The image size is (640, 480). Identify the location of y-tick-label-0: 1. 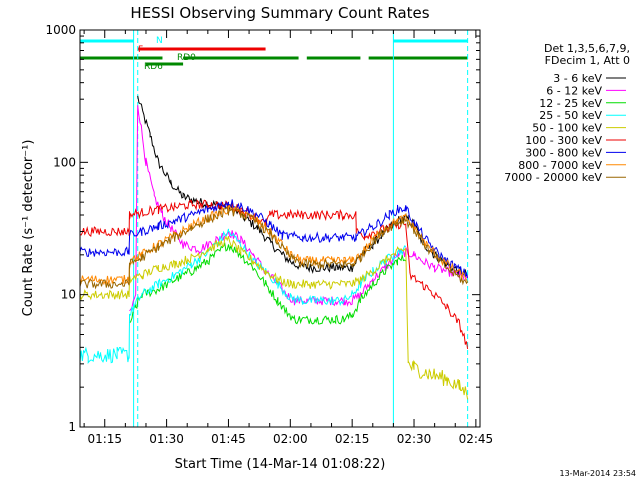
(72, 427).